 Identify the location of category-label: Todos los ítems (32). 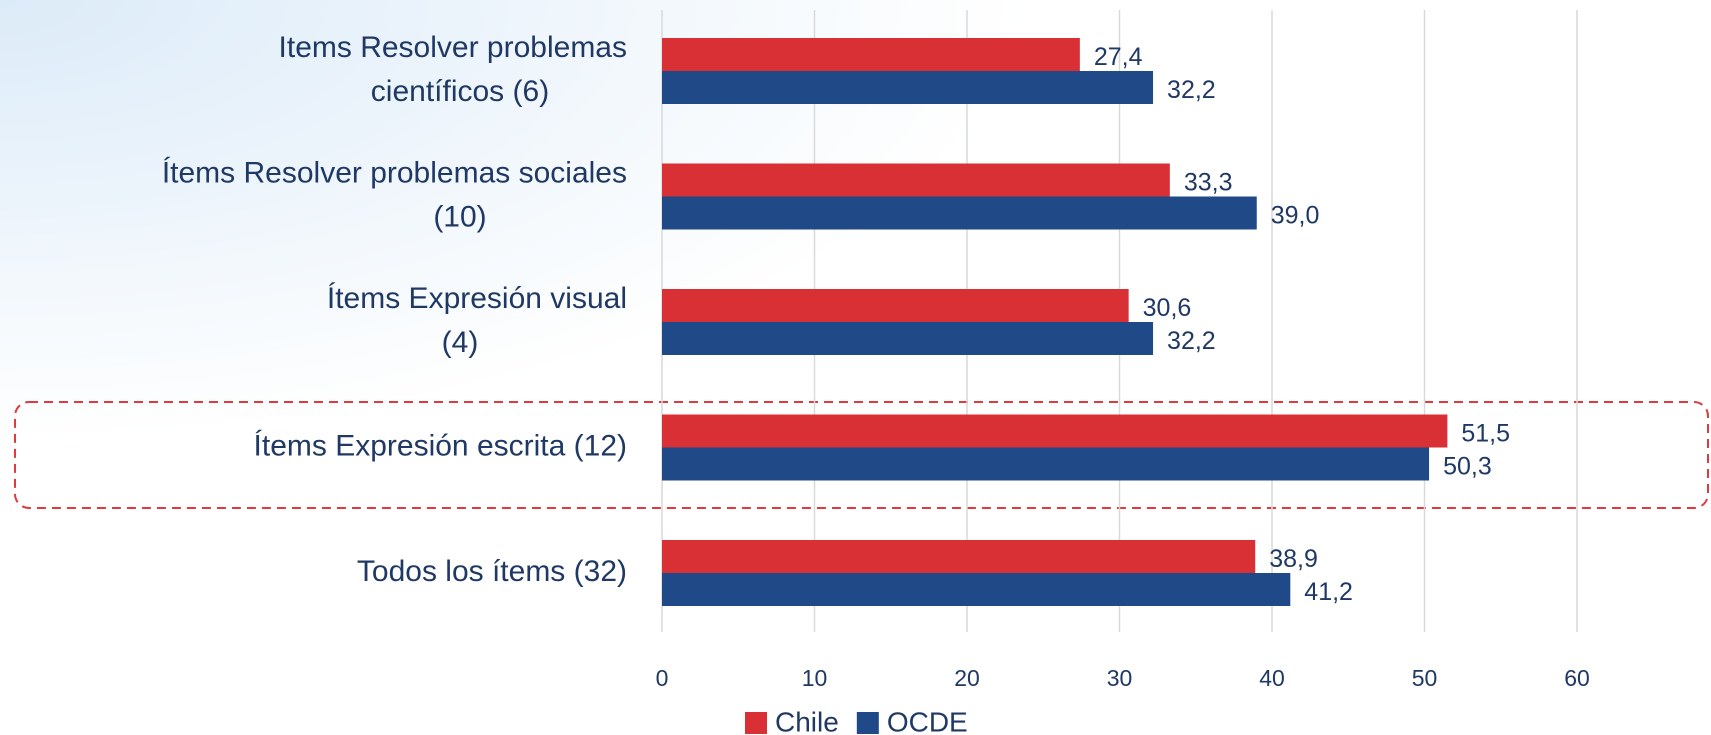
(492, 571).